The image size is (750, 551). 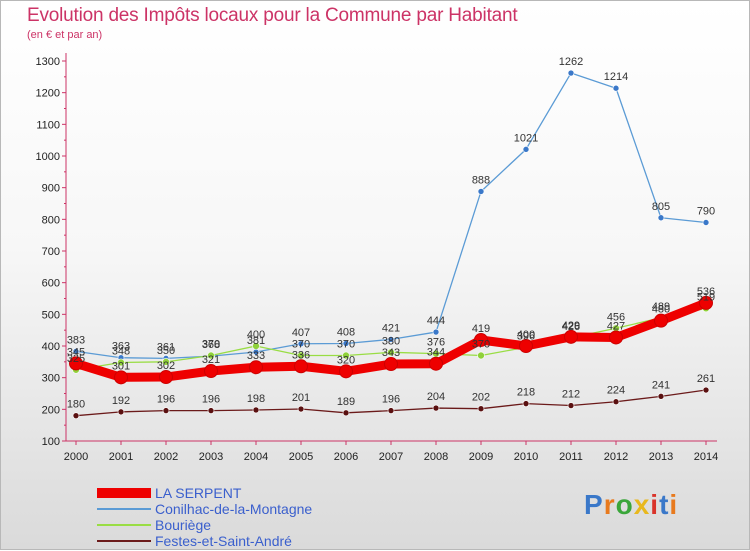 What do you see at coordinates (571, 62) in the screenshot?
I see `data-label-conilhac-de-la-montagne: 1262` at bounding box center [571, 62].